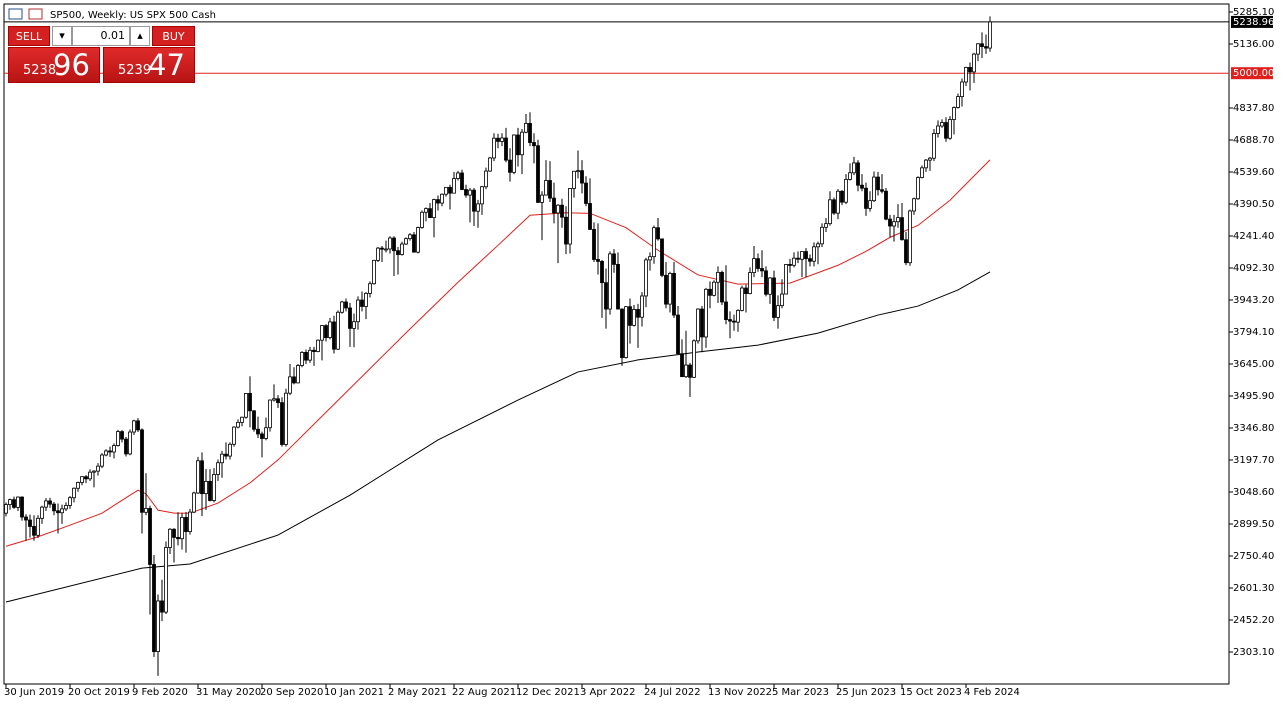 Image resolution: width=1285 pixels, height=711 pixels. Describe the element at coordinates (1253, 460) in the screenshot. I see `y-tick-label: 3197.70` at that location.